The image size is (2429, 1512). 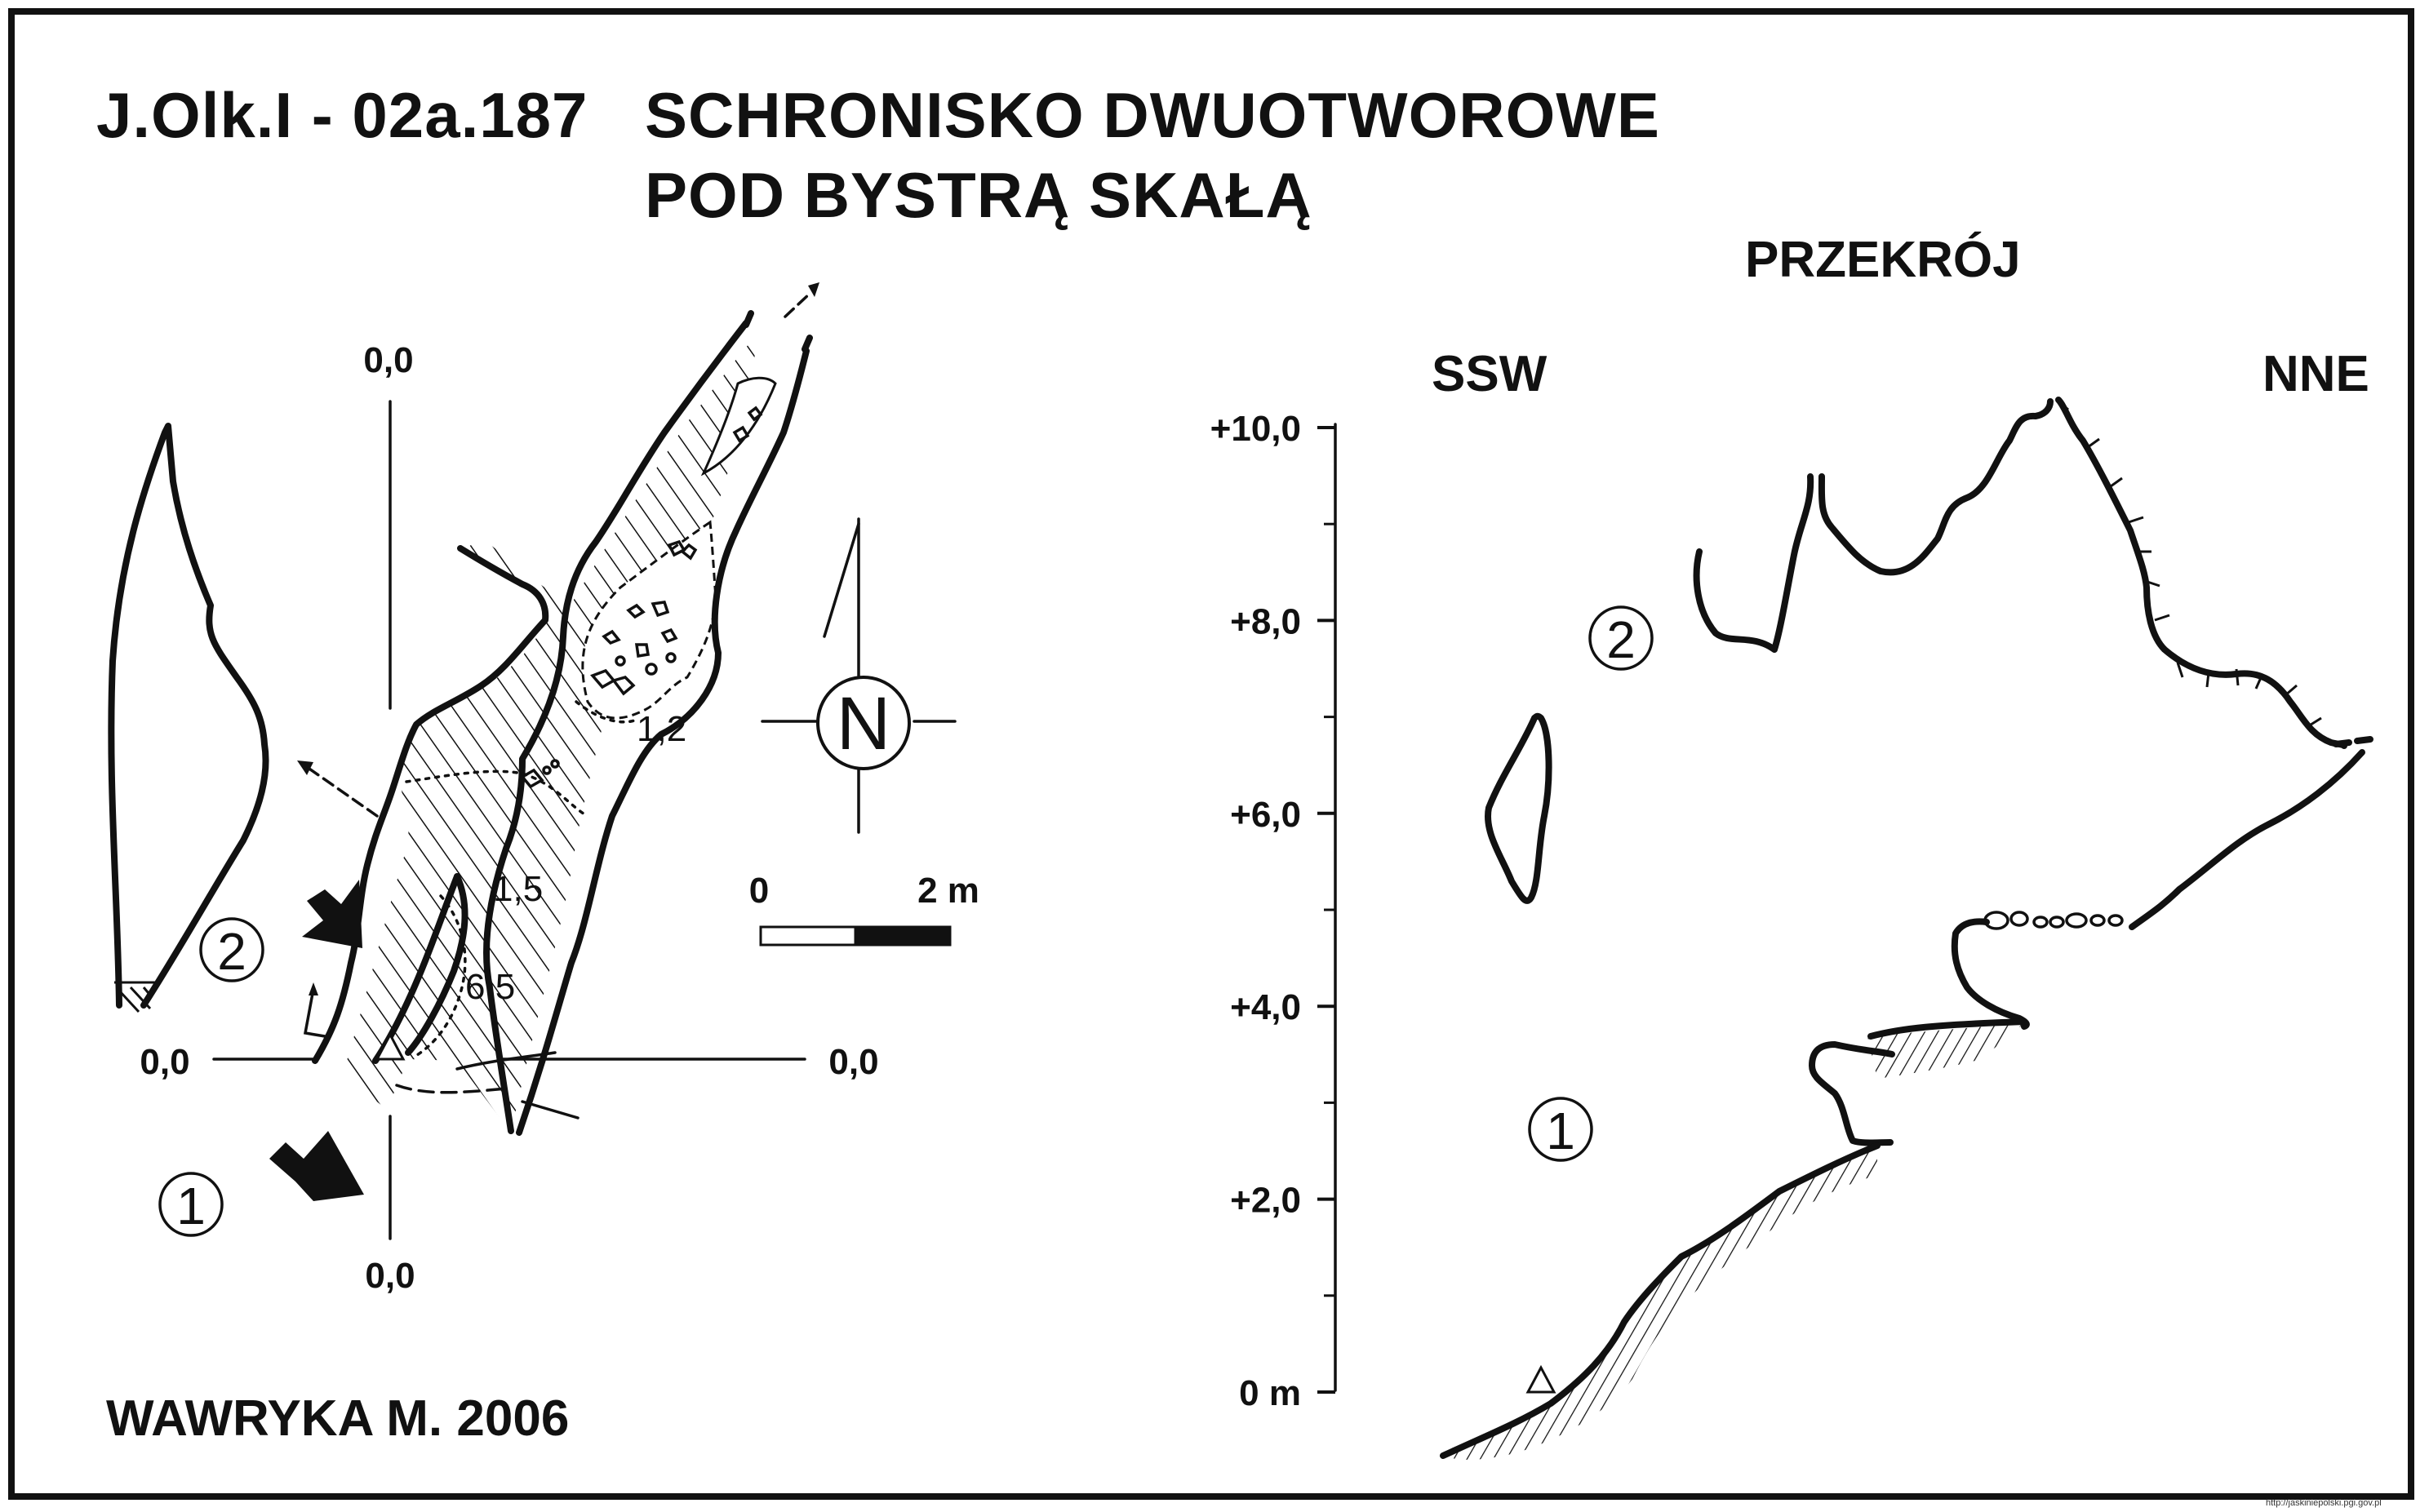 What do you see at coordinates (2053, 920) in the screenshot?
I see `section-boulder-chain` at bounding box center [2053, 920].